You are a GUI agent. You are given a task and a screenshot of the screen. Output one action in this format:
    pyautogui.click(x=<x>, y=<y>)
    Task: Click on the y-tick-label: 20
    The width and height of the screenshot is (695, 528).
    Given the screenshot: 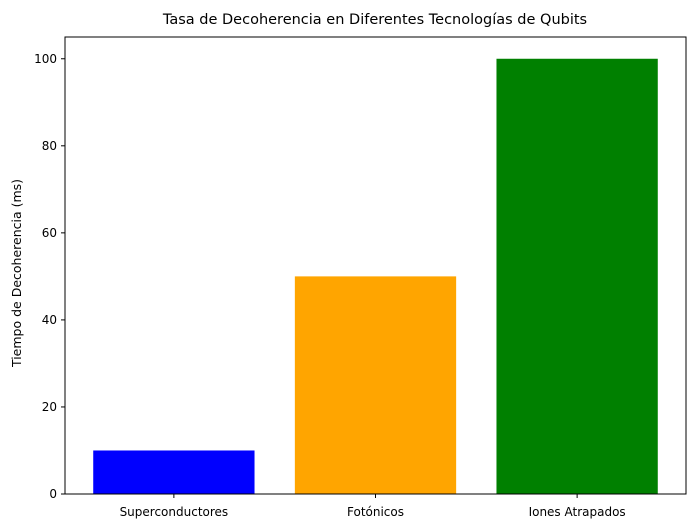 What is the action you would take?
    pyautogui.click(x=49, y=407)
    